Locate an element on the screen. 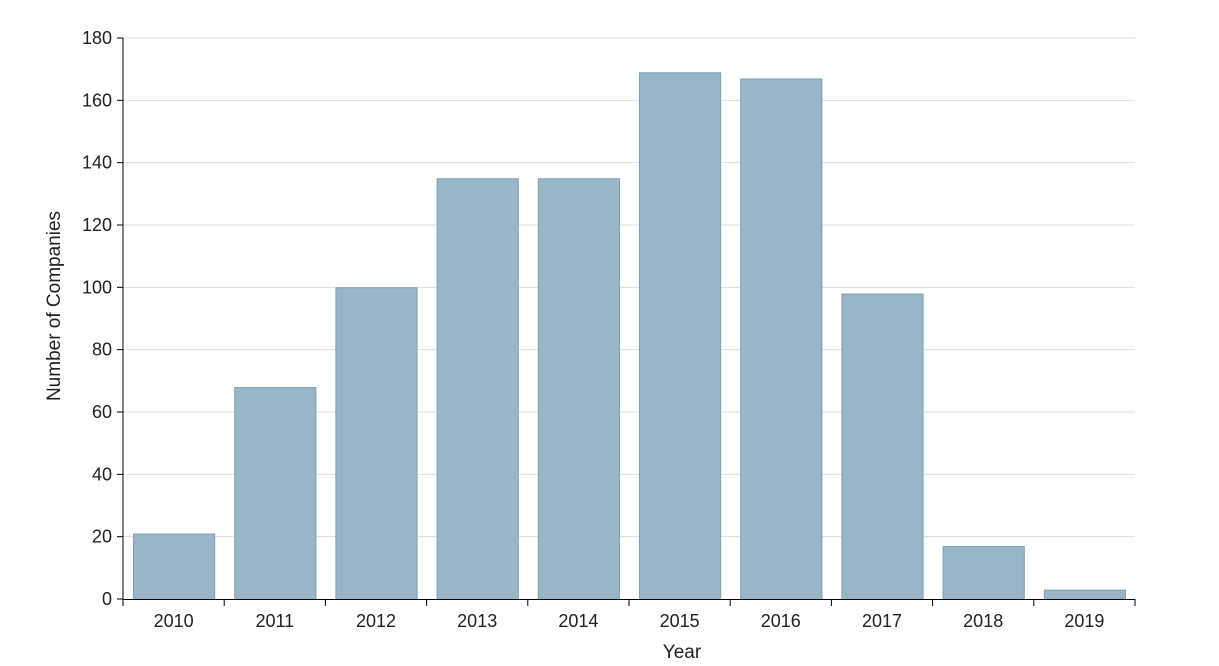 The height and width of the screenshot is (666, 1219). bar-2012 is located at coordinates (376, 443).